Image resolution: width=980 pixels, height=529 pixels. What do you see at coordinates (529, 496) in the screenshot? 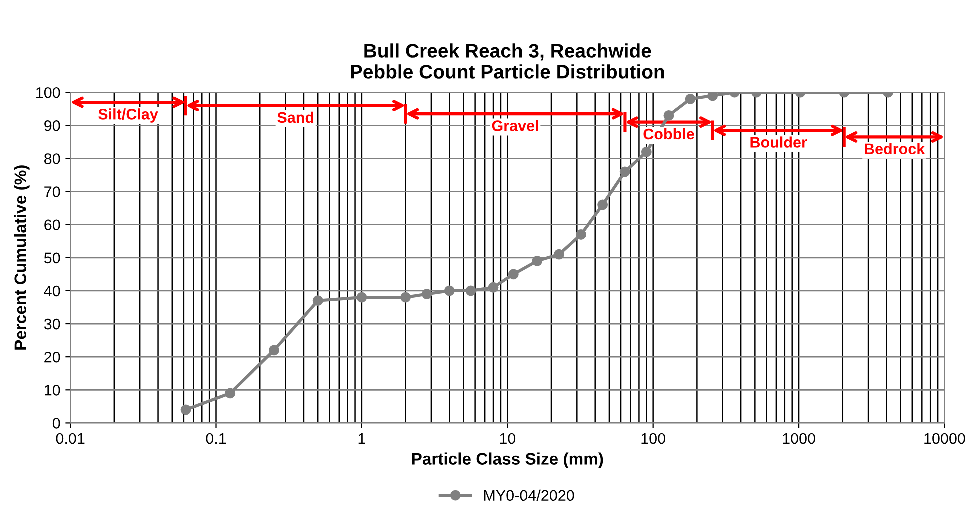
I see `legend-label: MY0-04/2020` at bounding box center [529, 496].